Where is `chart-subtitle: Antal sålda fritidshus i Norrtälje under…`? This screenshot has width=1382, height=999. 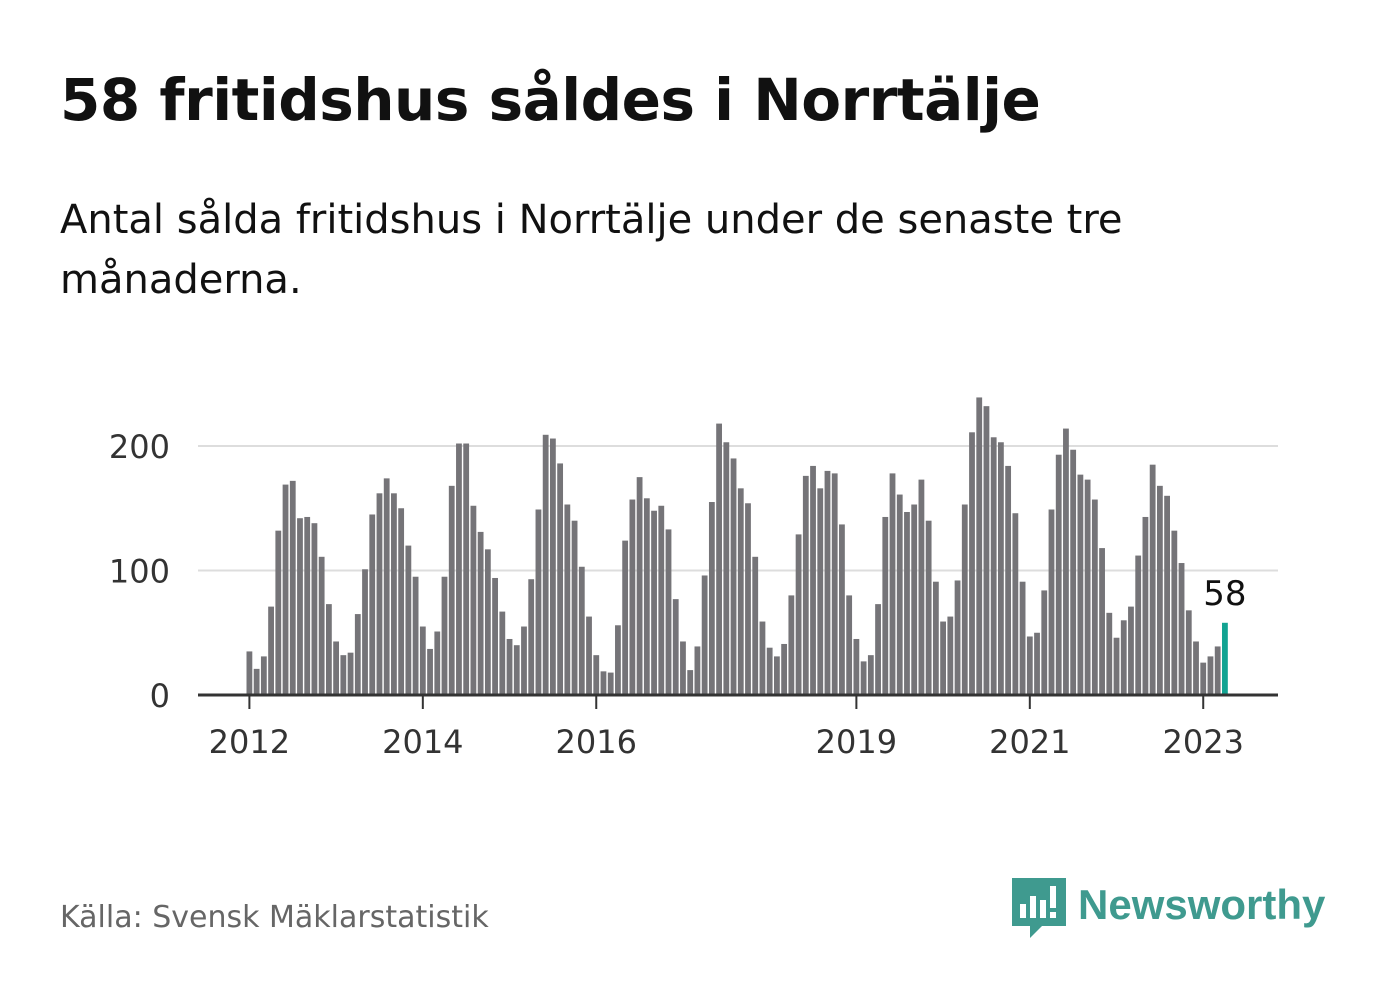 chart-subtitle: Antal sålda fritidshus i Norrtälje under… is located at coordinates (591, 250).